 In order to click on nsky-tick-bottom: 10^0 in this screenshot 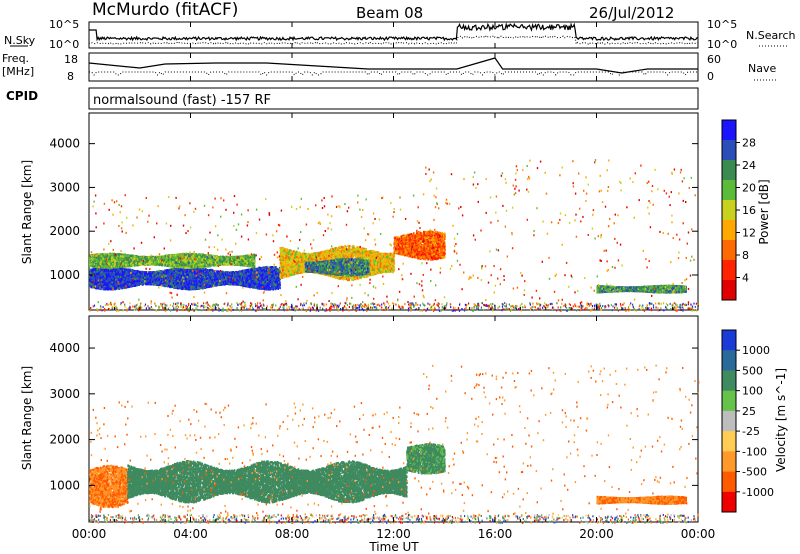, I will do `click(64, 44)`.